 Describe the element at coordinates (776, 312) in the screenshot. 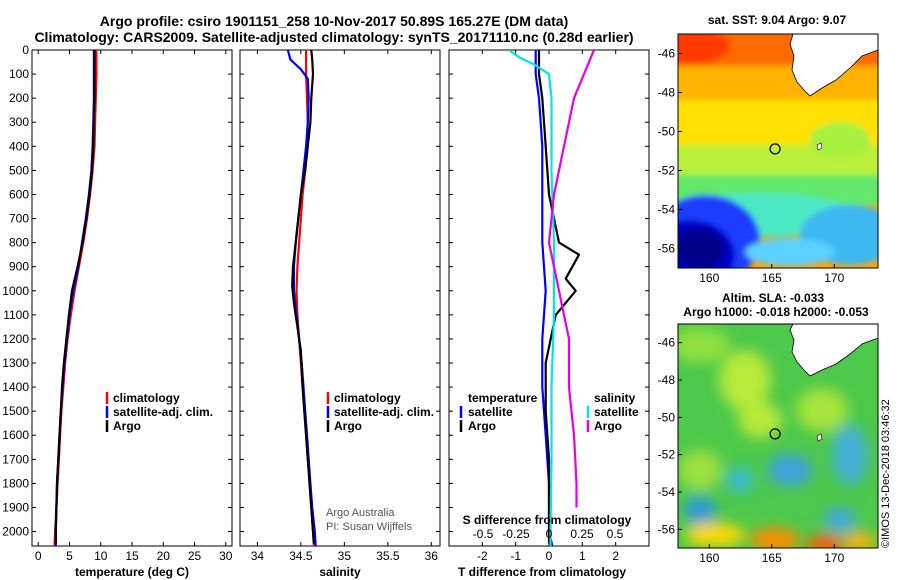

I see `sla-map-subtitle: Argo h1000: -0.018 h2000: -0.053` at that location.